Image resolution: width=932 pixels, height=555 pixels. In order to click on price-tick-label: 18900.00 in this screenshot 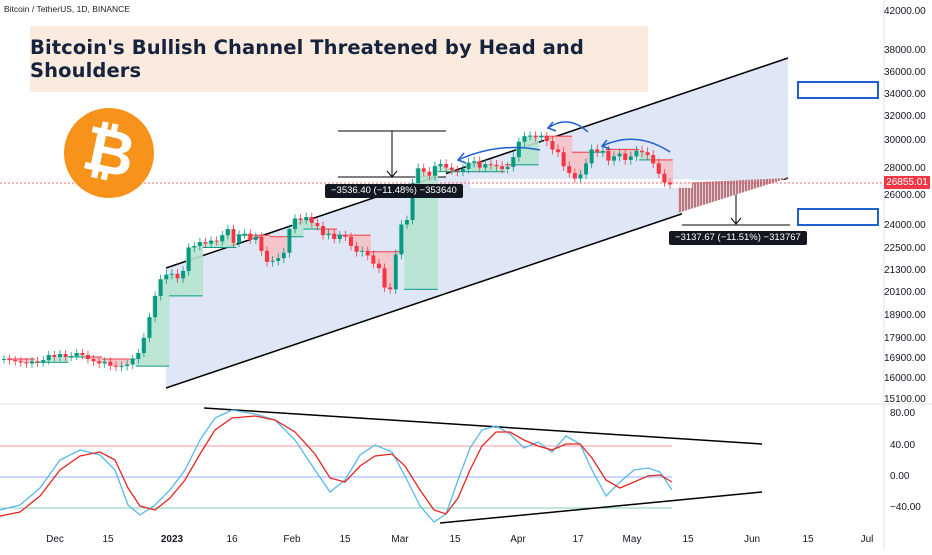, I will do `click(905, 315)`.